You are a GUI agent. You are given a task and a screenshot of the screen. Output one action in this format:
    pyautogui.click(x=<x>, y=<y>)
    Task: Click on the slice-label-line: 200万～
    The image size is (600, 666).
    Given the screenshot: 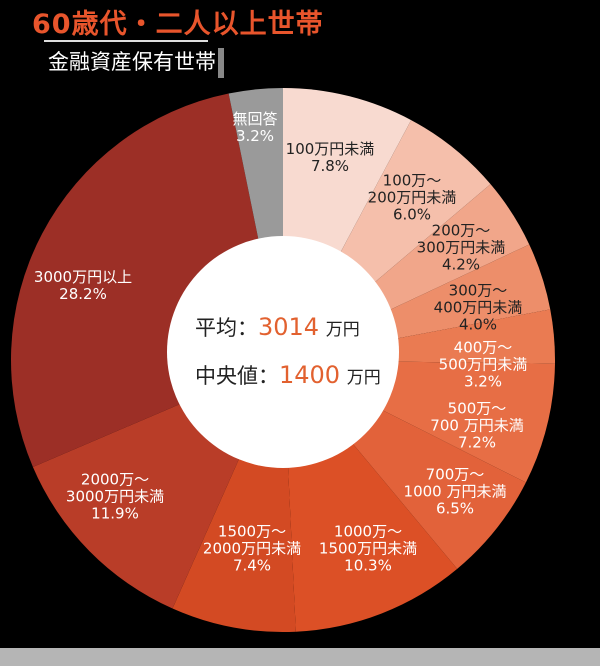 What is the action you would take?
    pyautogui.click(x=461, y=230)
    